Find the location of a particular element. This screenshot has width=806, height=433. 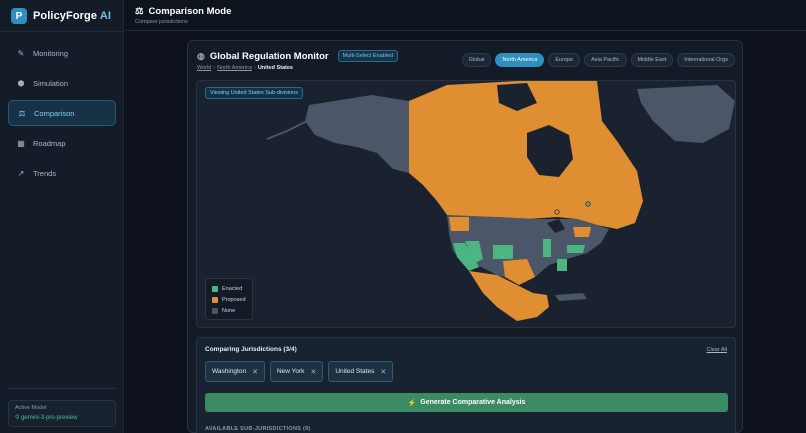

legend-none: None is located at coordinates (229, 310).